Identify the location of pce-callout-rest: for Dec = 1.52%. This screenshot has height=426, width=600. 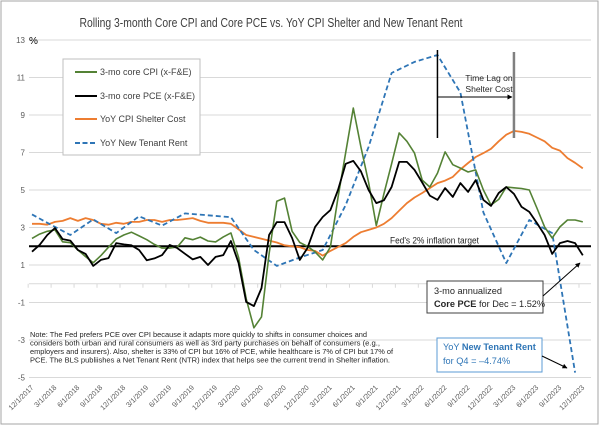
(510, 304).